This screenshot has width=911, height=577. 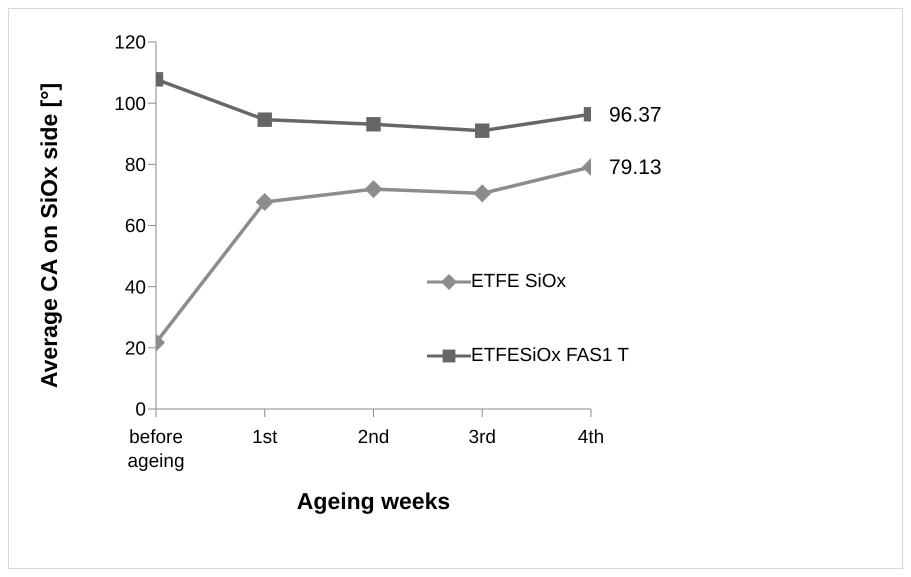 What do you see at coordinates (49, 235) in the screenshot?
I see `y-axis-title: Average CA on SiOx side [°]` at bounding box center [49, 235].